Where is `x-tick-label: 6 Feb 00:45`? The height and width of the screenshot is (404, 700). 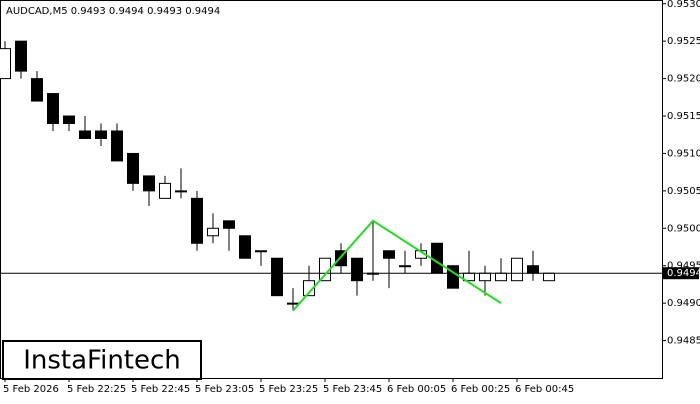 x-tick-label: 6 Feb 00:45 is located at coordinates (544, 389).